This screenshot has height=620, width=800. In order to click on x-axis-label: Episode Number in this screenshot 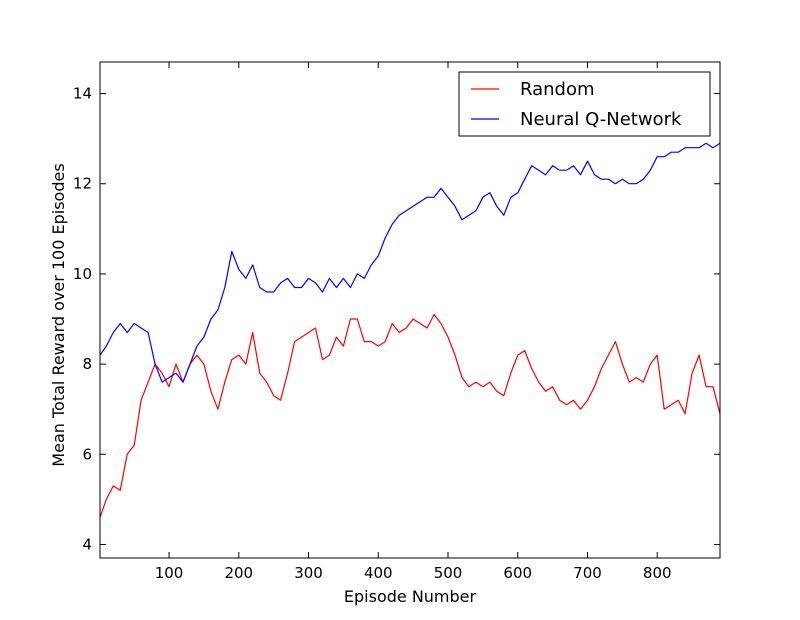, I will do `click(410, 596)`.